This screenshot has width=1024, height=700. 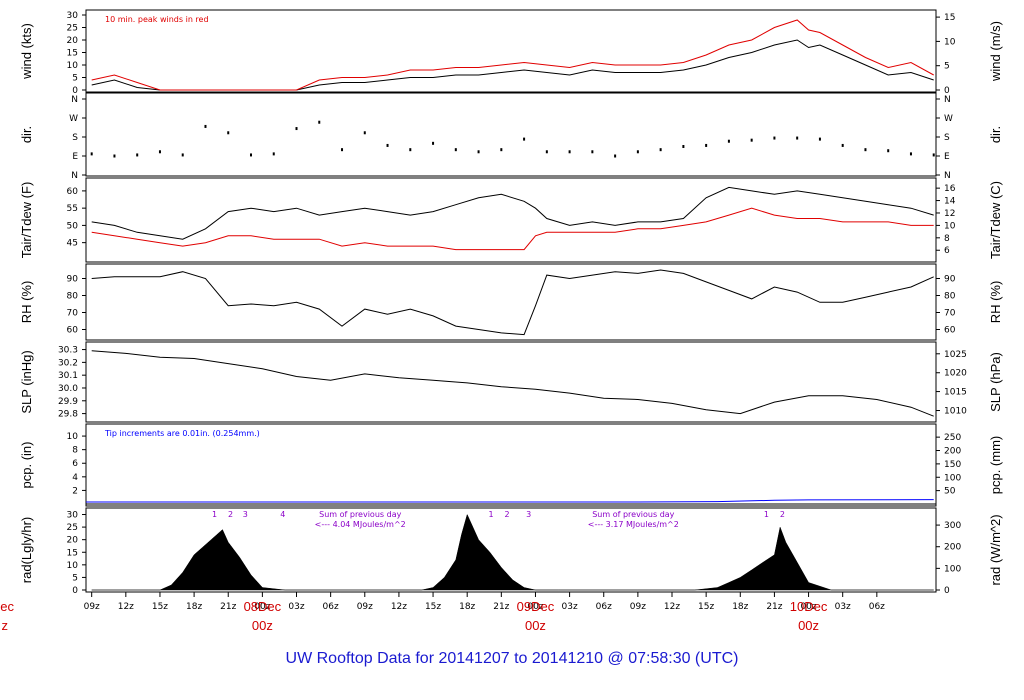 What do you see at coordinates (955, 374) in the screenshot?
I see `y-tick-label-right: 1020` at bounding box center [955, 374].